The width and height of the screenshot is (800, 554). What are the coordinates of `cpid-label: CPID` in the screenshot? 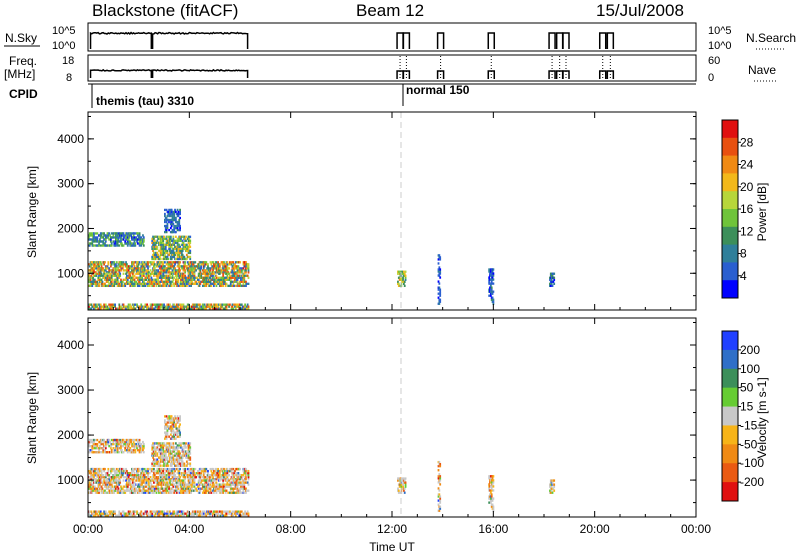 It's located at (23, 94).